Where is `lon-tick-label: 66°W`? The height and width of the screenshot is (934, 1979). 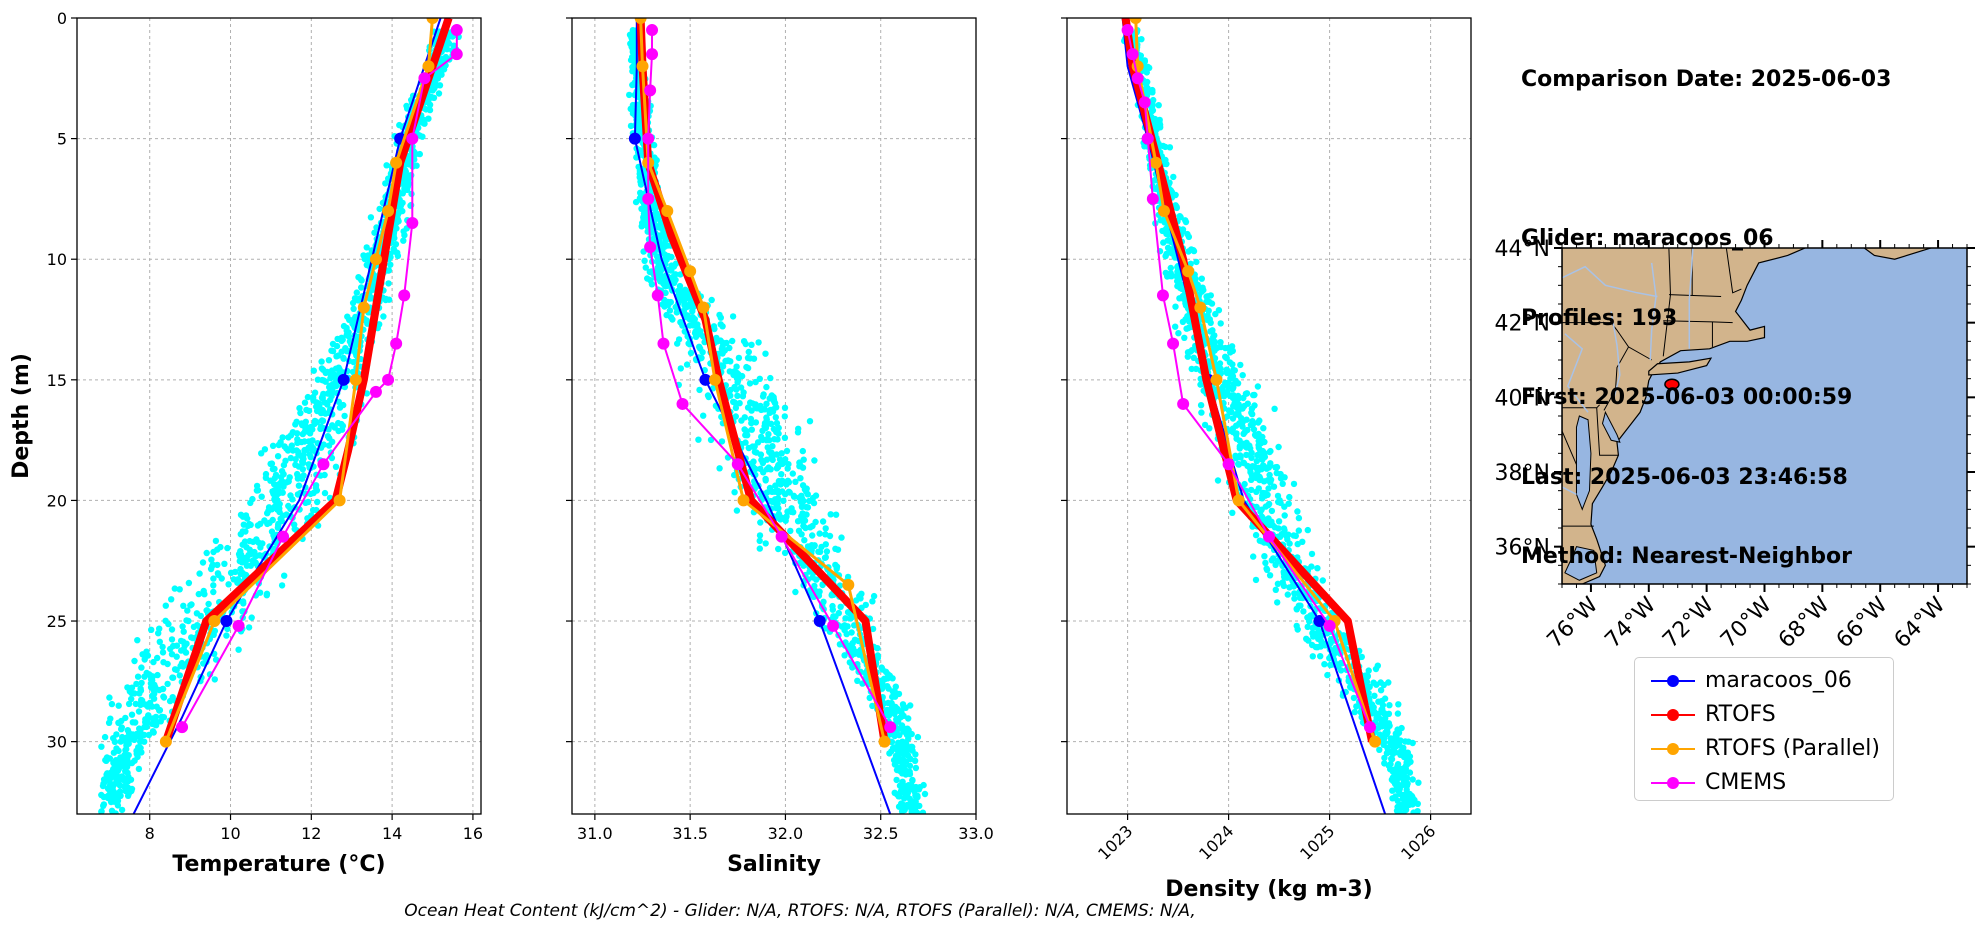
lon-tick-label: 66°W is located at coordinates (1862, 622).